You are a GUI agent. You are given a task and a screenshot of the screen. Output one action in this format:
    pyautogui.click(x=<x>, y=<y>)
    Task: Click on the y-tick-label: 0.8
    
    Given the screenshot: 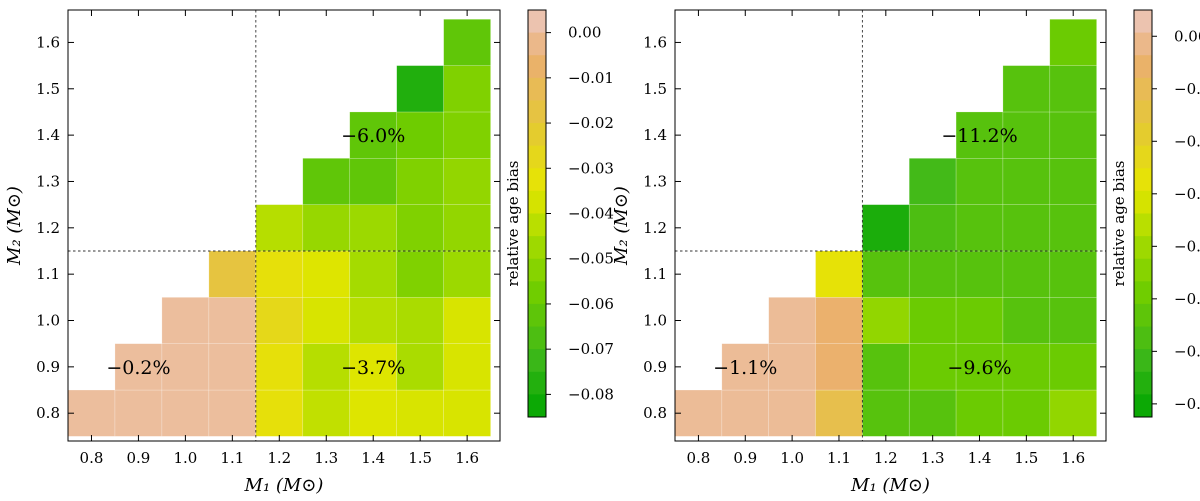 What is the action you would take?
    pyautogui.click(x=48, y=413)
    